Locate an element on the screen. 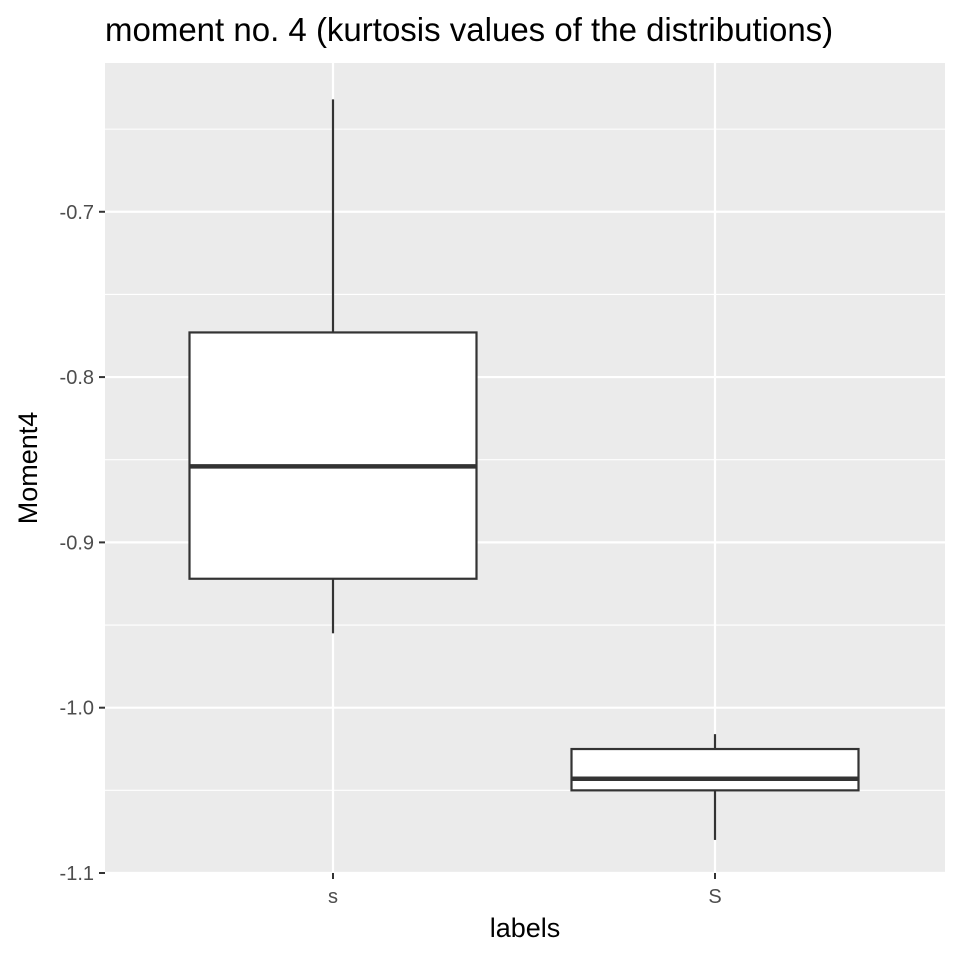 The width and height of the screenshot is (960, 960). x-tick-label: s is located at coordinates (333, 897).